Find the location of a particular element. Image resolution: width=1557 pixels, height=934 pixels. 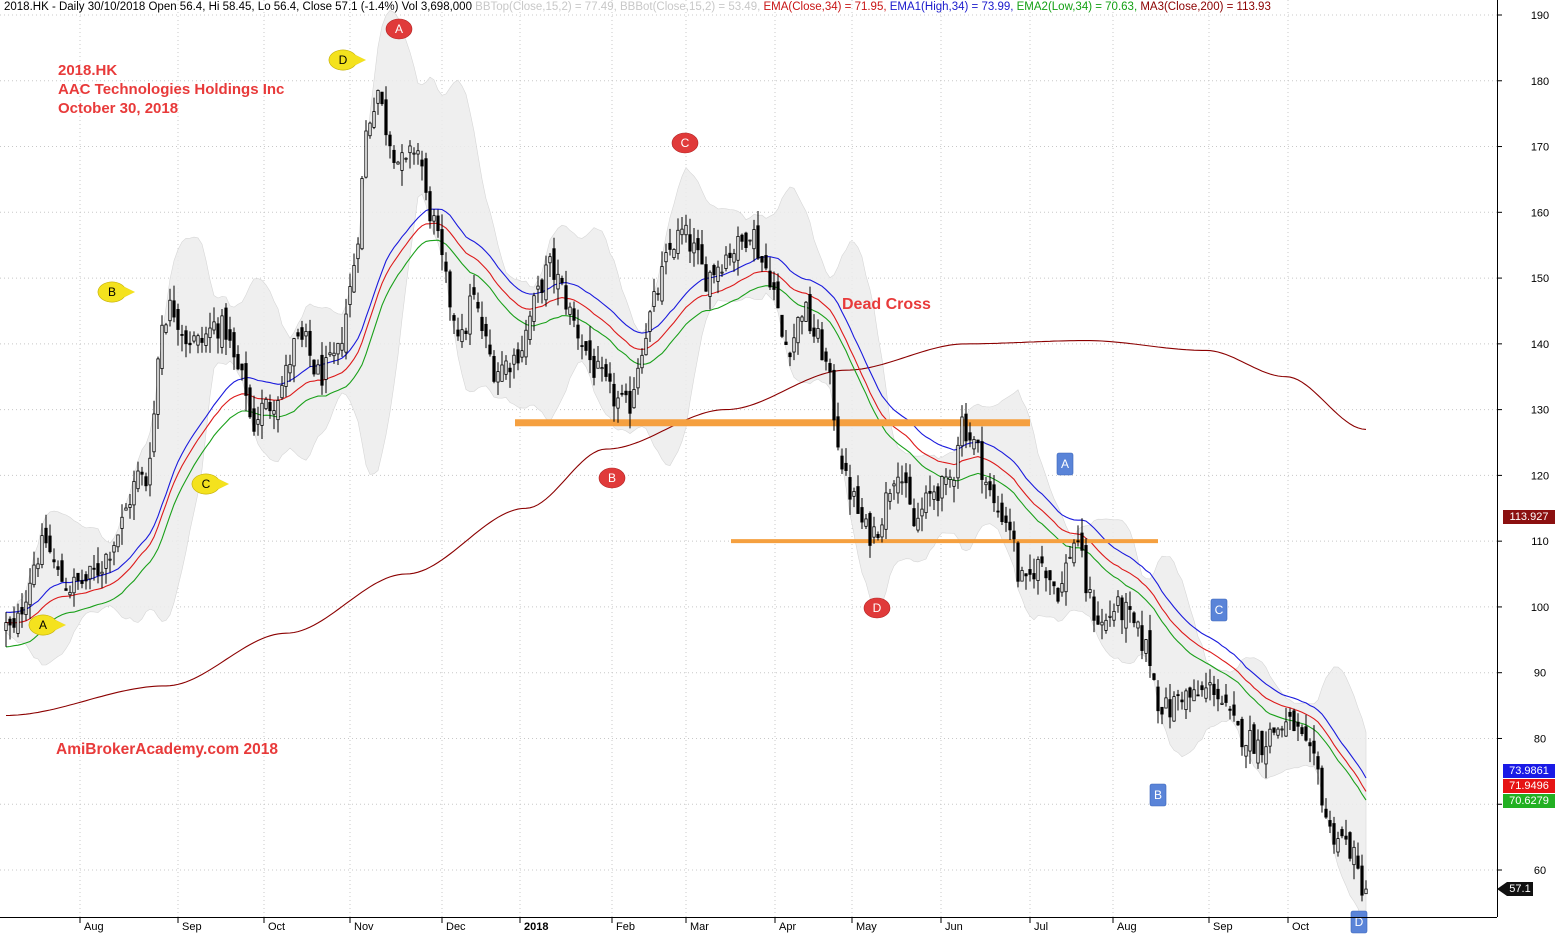

y-tick-label: 110 is located at coordinates (1540, 542).